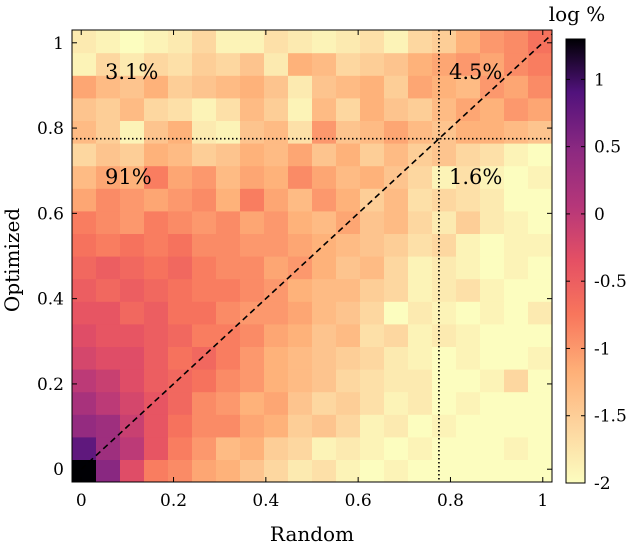 This screenshot has height=544, width=632. I want to click on quadrant-label-bottom-left: 91%, so click(128, 177).